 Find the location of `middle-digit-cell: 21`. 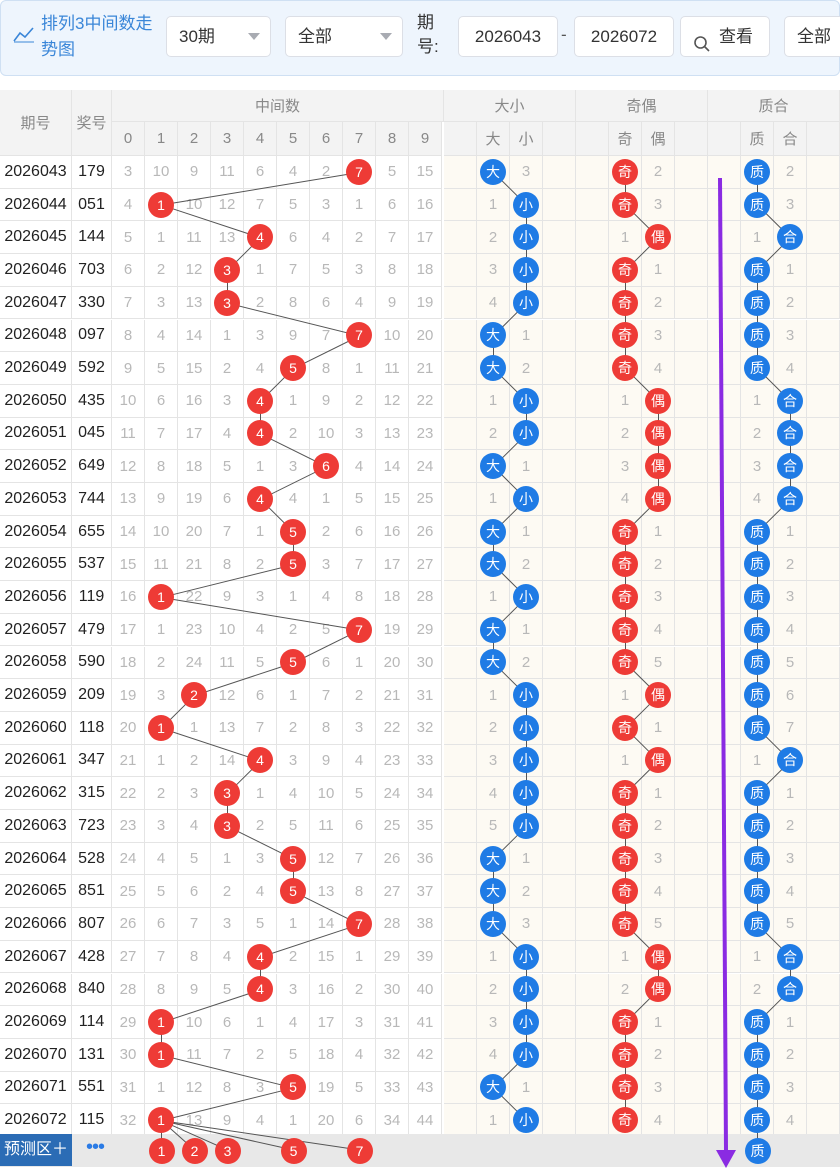

middle-digit-cell: 21 is located at coordinates (425, 368).